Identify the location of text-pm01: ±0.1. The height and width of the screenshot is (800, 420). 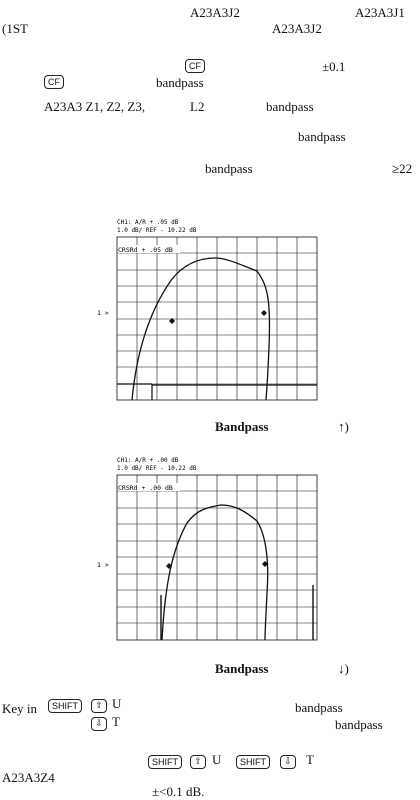
(334, 66).